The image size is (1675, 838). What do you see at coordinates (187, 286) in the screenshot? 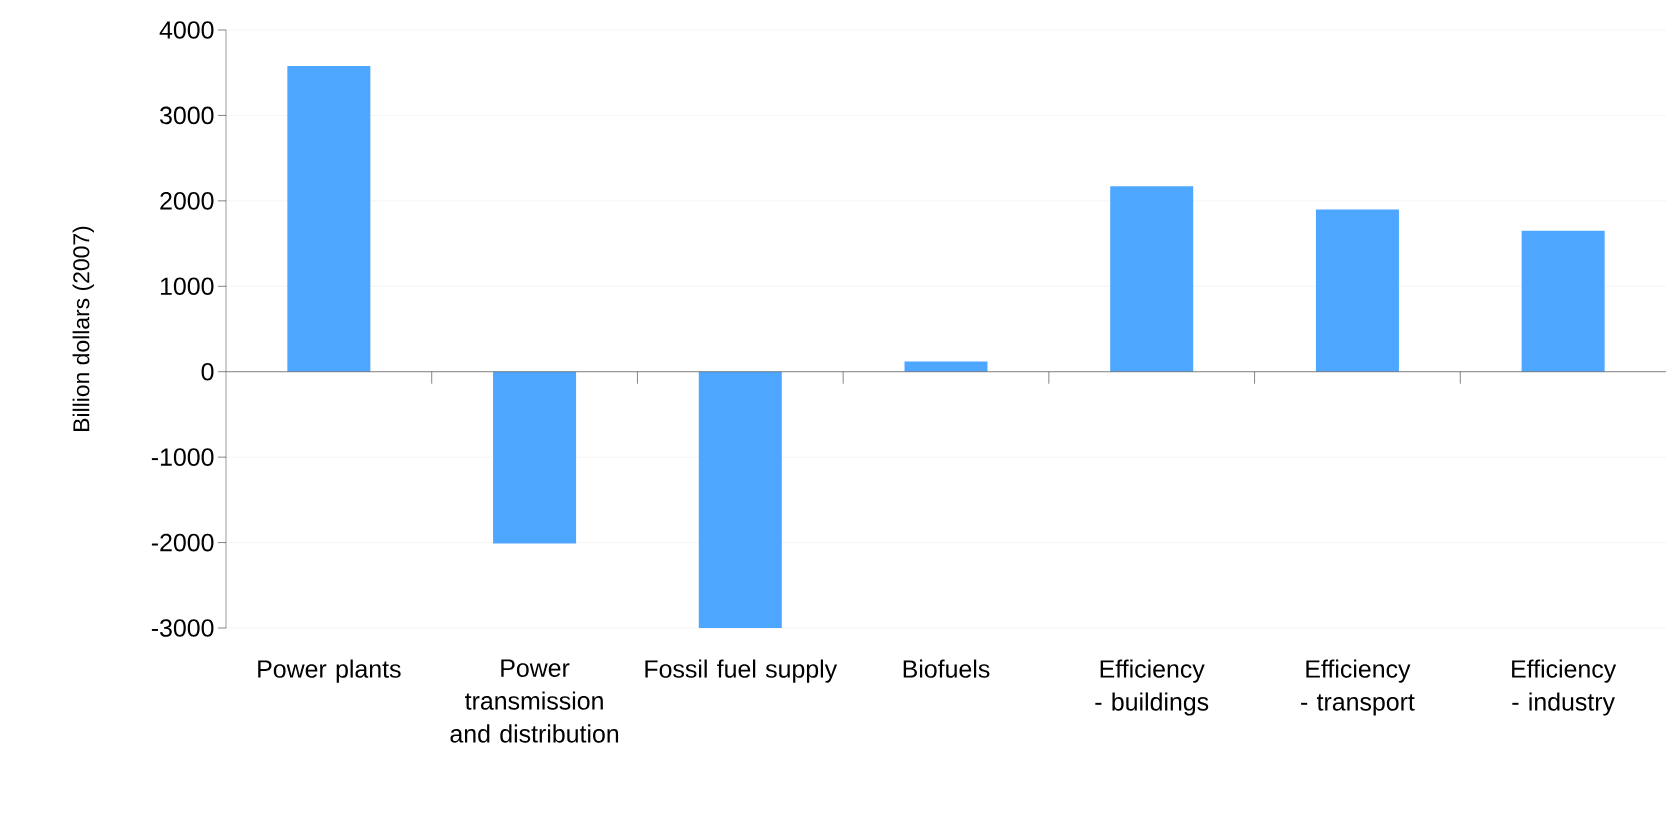
I see `y-tick-label: 1000` at bounding box center [187, 286].